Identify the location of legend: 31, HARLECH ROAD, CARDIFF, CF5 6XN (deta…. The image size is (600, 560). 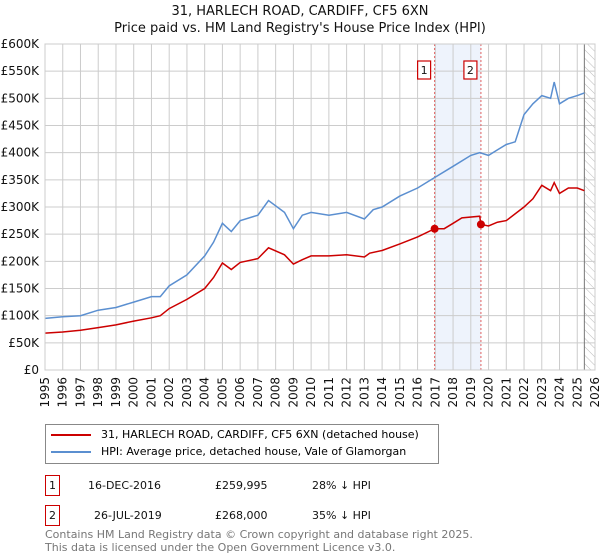
(242, 444).